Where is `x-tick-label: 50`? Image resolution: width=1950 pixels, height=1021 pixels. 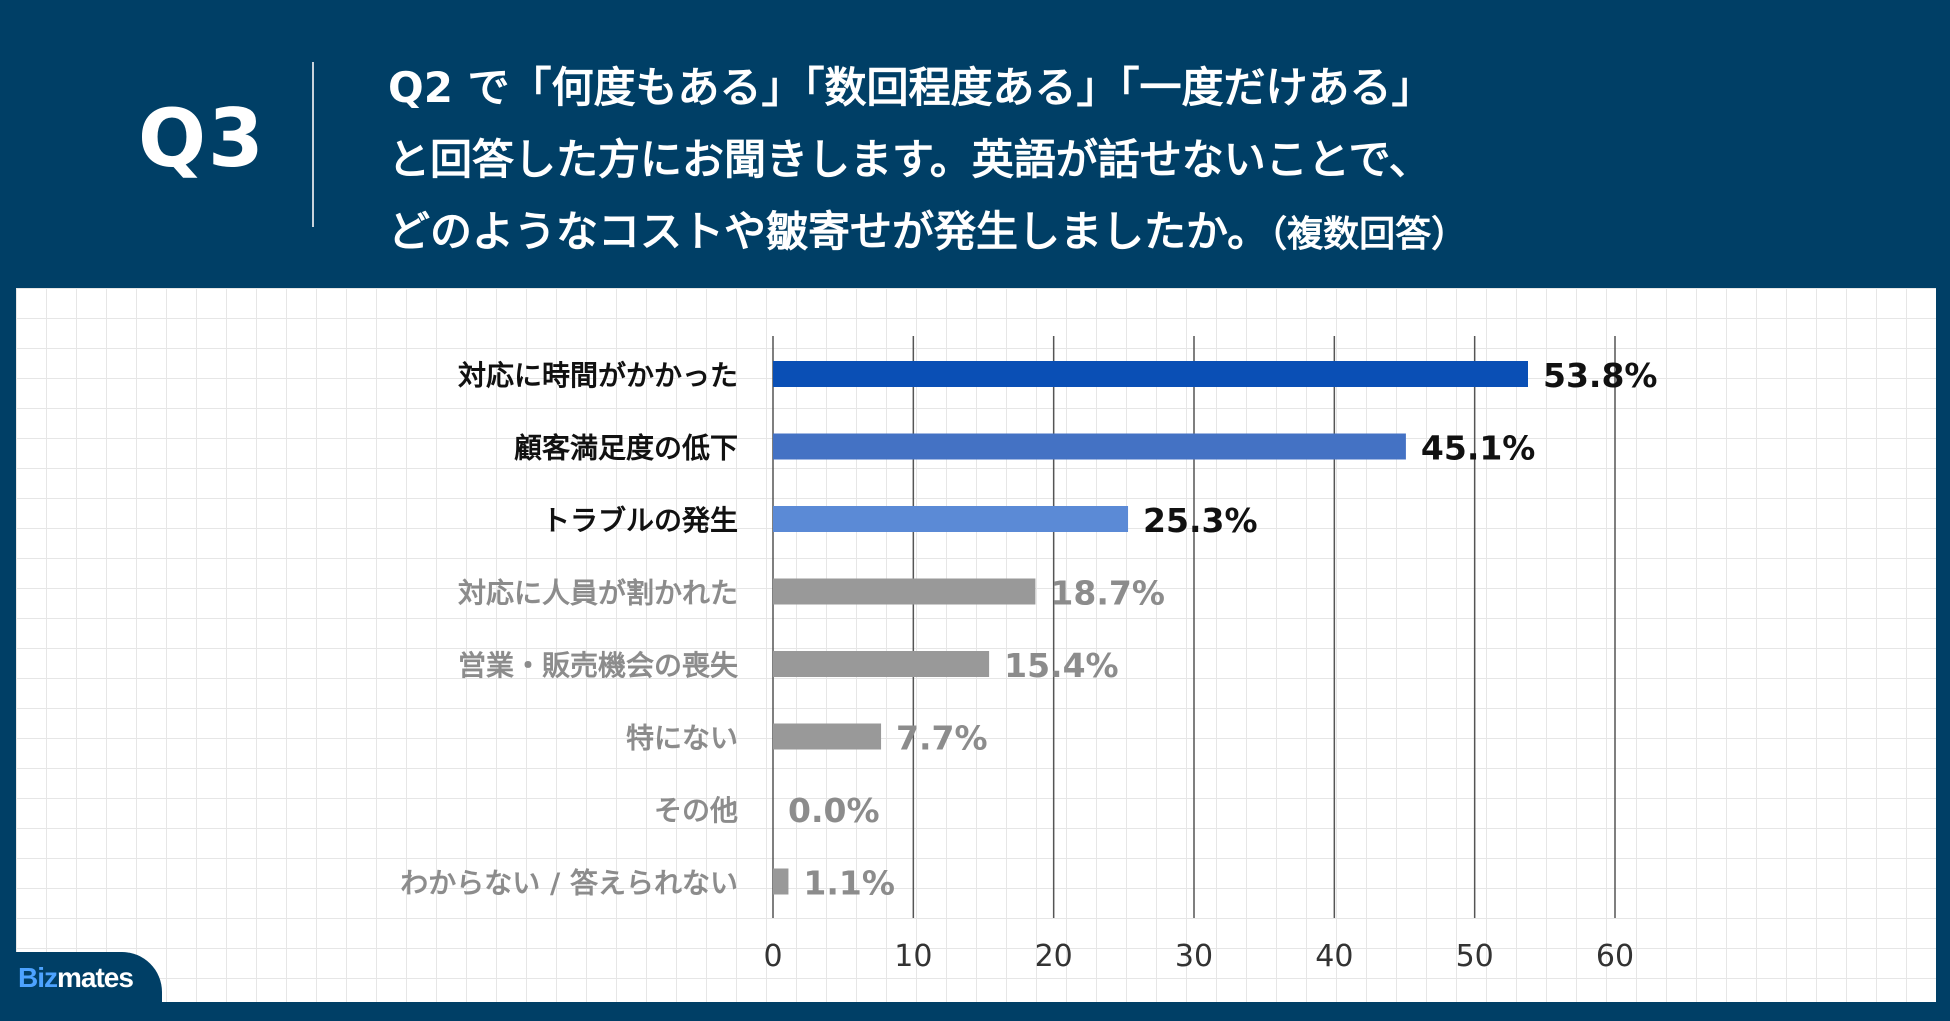 x-tick-label: 50 is located at coordinates (1475, 956).